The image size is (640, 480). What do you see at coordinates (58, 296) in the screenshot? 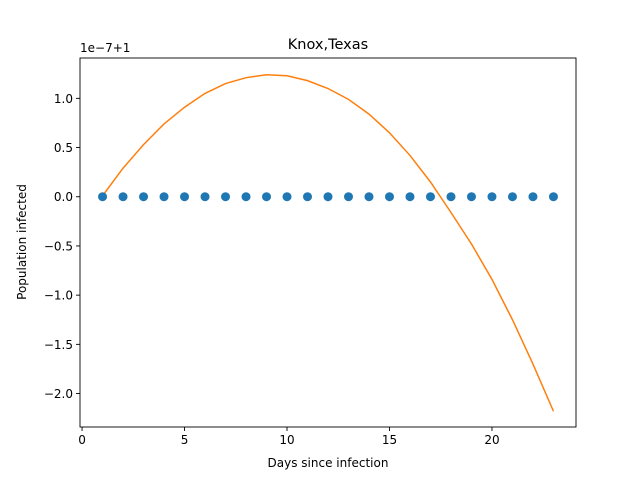
I see `y-tick-label: −1.0` at bounding box center [58, 296].